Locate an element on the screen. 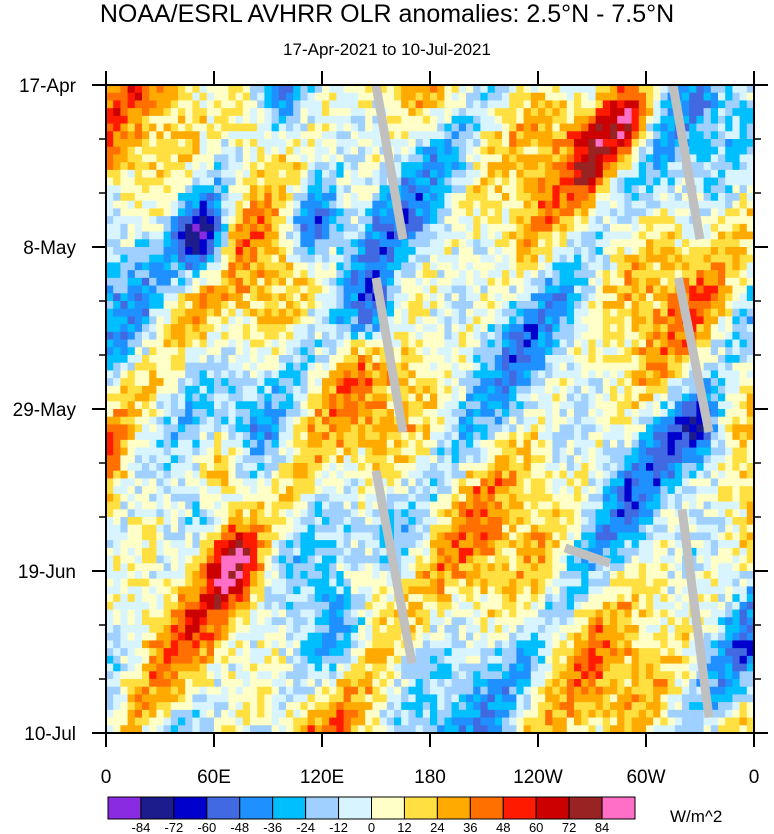 The image size is (774, 834). colorbar-label: 24 is located at coordinates (437, 827).